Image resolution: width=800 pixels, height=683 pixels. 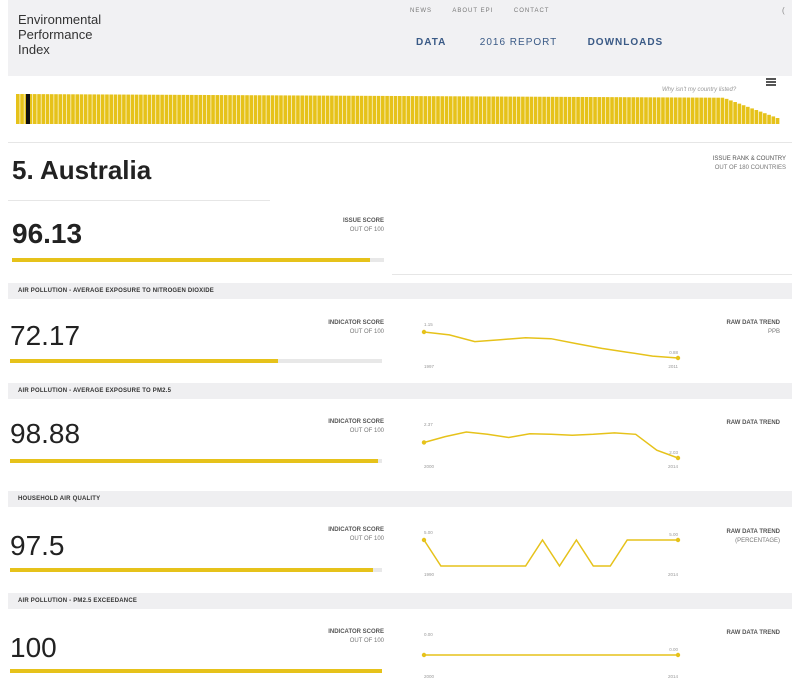 I want to click on country-rank-strip, so click(x=398, y=109).